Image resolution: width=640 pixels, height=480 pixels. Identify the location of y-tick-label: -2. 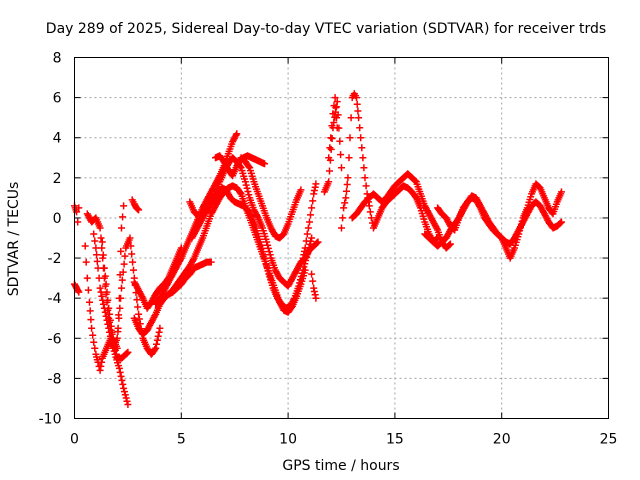
(55, 259).